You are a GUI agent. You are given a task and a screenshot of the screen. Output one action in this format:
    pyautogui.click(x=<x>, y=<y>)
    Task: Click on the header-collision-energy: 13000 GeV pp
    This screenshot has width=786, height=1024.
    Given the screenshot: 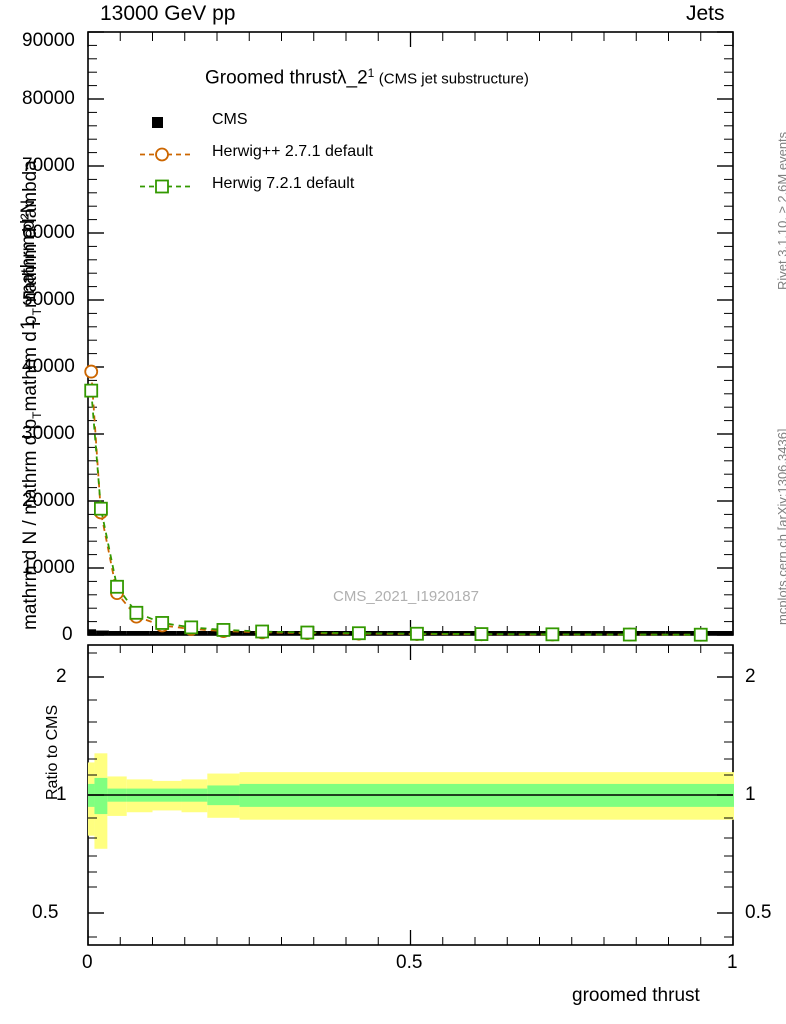 What is the action you would take?
    pyautogui.click(x=168, y=13)
    